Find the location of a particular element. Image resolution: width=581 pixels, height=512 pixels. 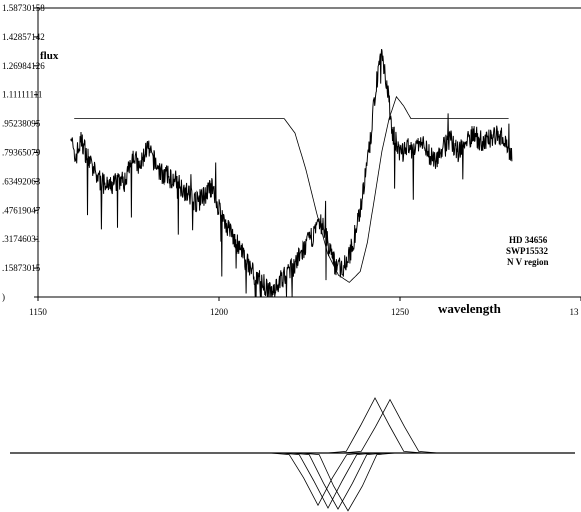

y-tick-label: .95238095 is located at coordinates (21, 124).